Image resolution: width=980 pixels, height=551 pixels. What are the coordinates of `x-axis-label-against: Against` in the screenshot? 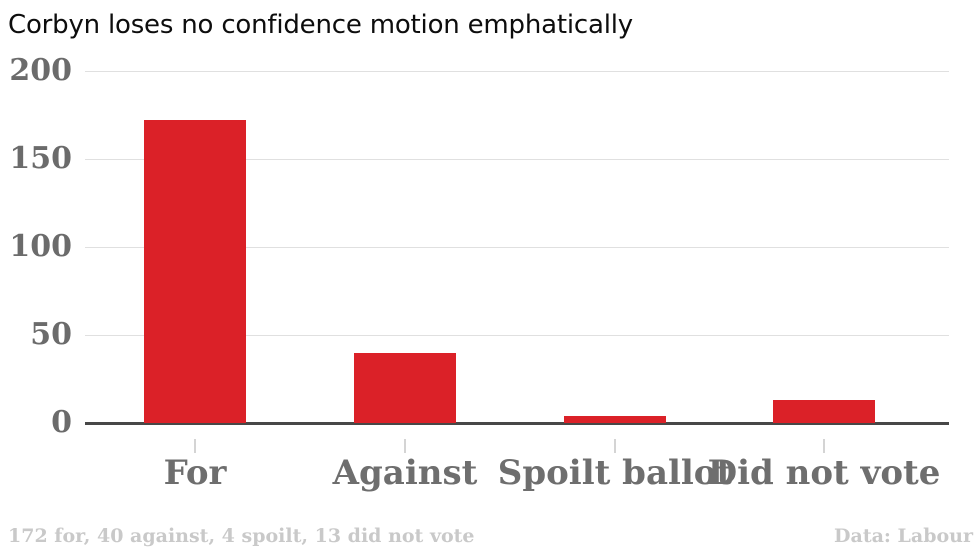 It's located at (405, 473).